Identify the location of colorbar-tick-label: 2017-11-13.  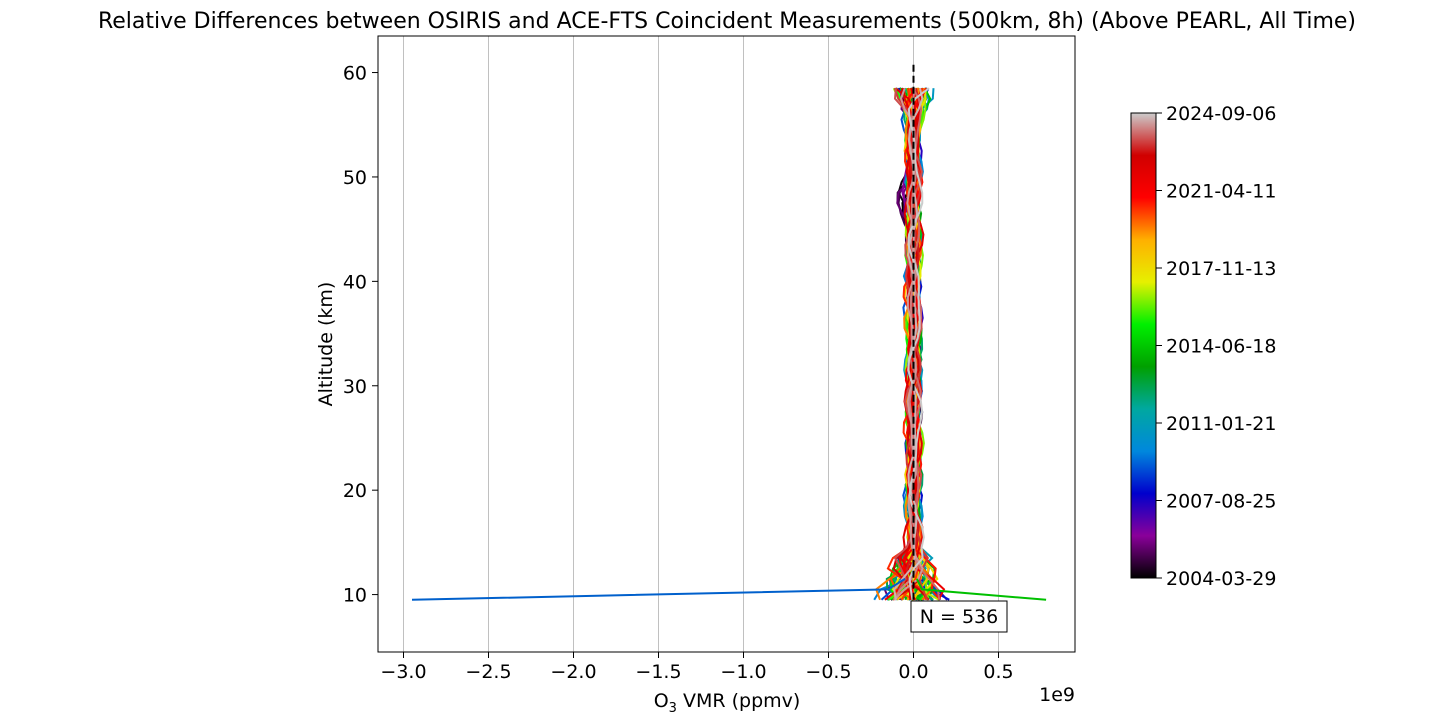
(1221, 269).